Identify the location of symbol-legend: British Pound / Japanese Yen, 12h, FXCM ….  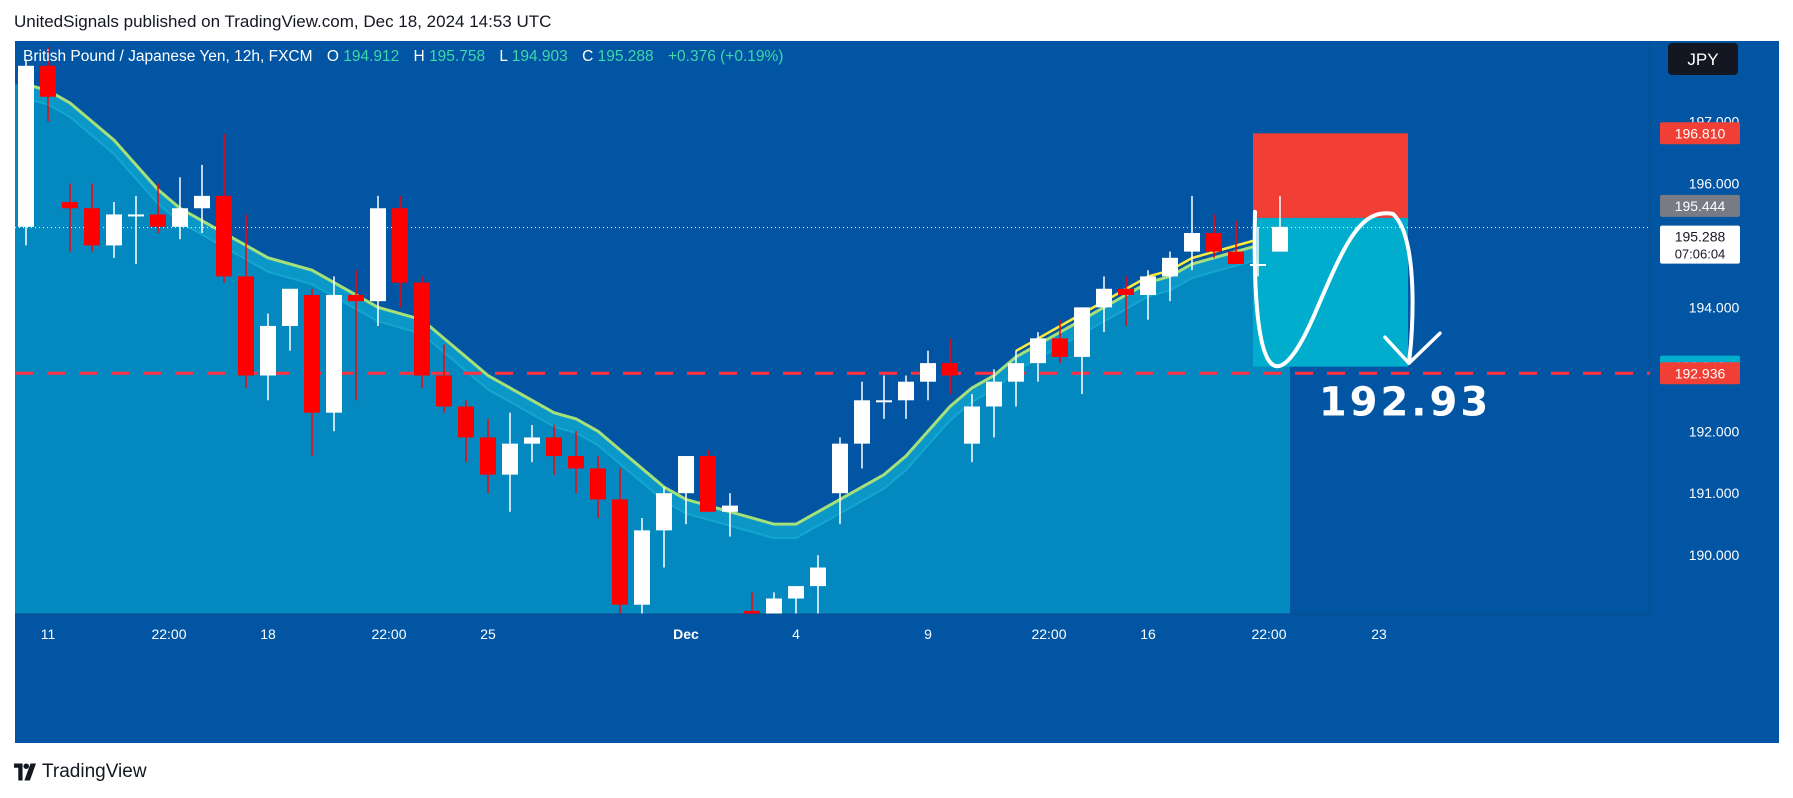
(403, 56).